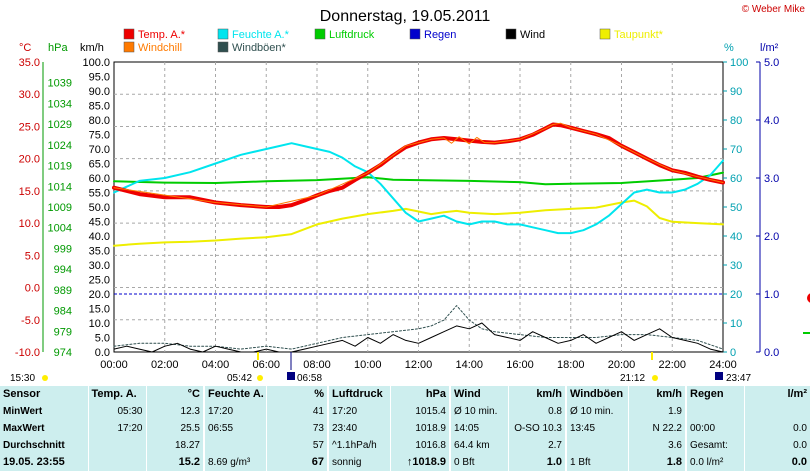 This screenshot has height=471, width=810. I want to click on temp-tick-label: -10.0, so click(27, 353).